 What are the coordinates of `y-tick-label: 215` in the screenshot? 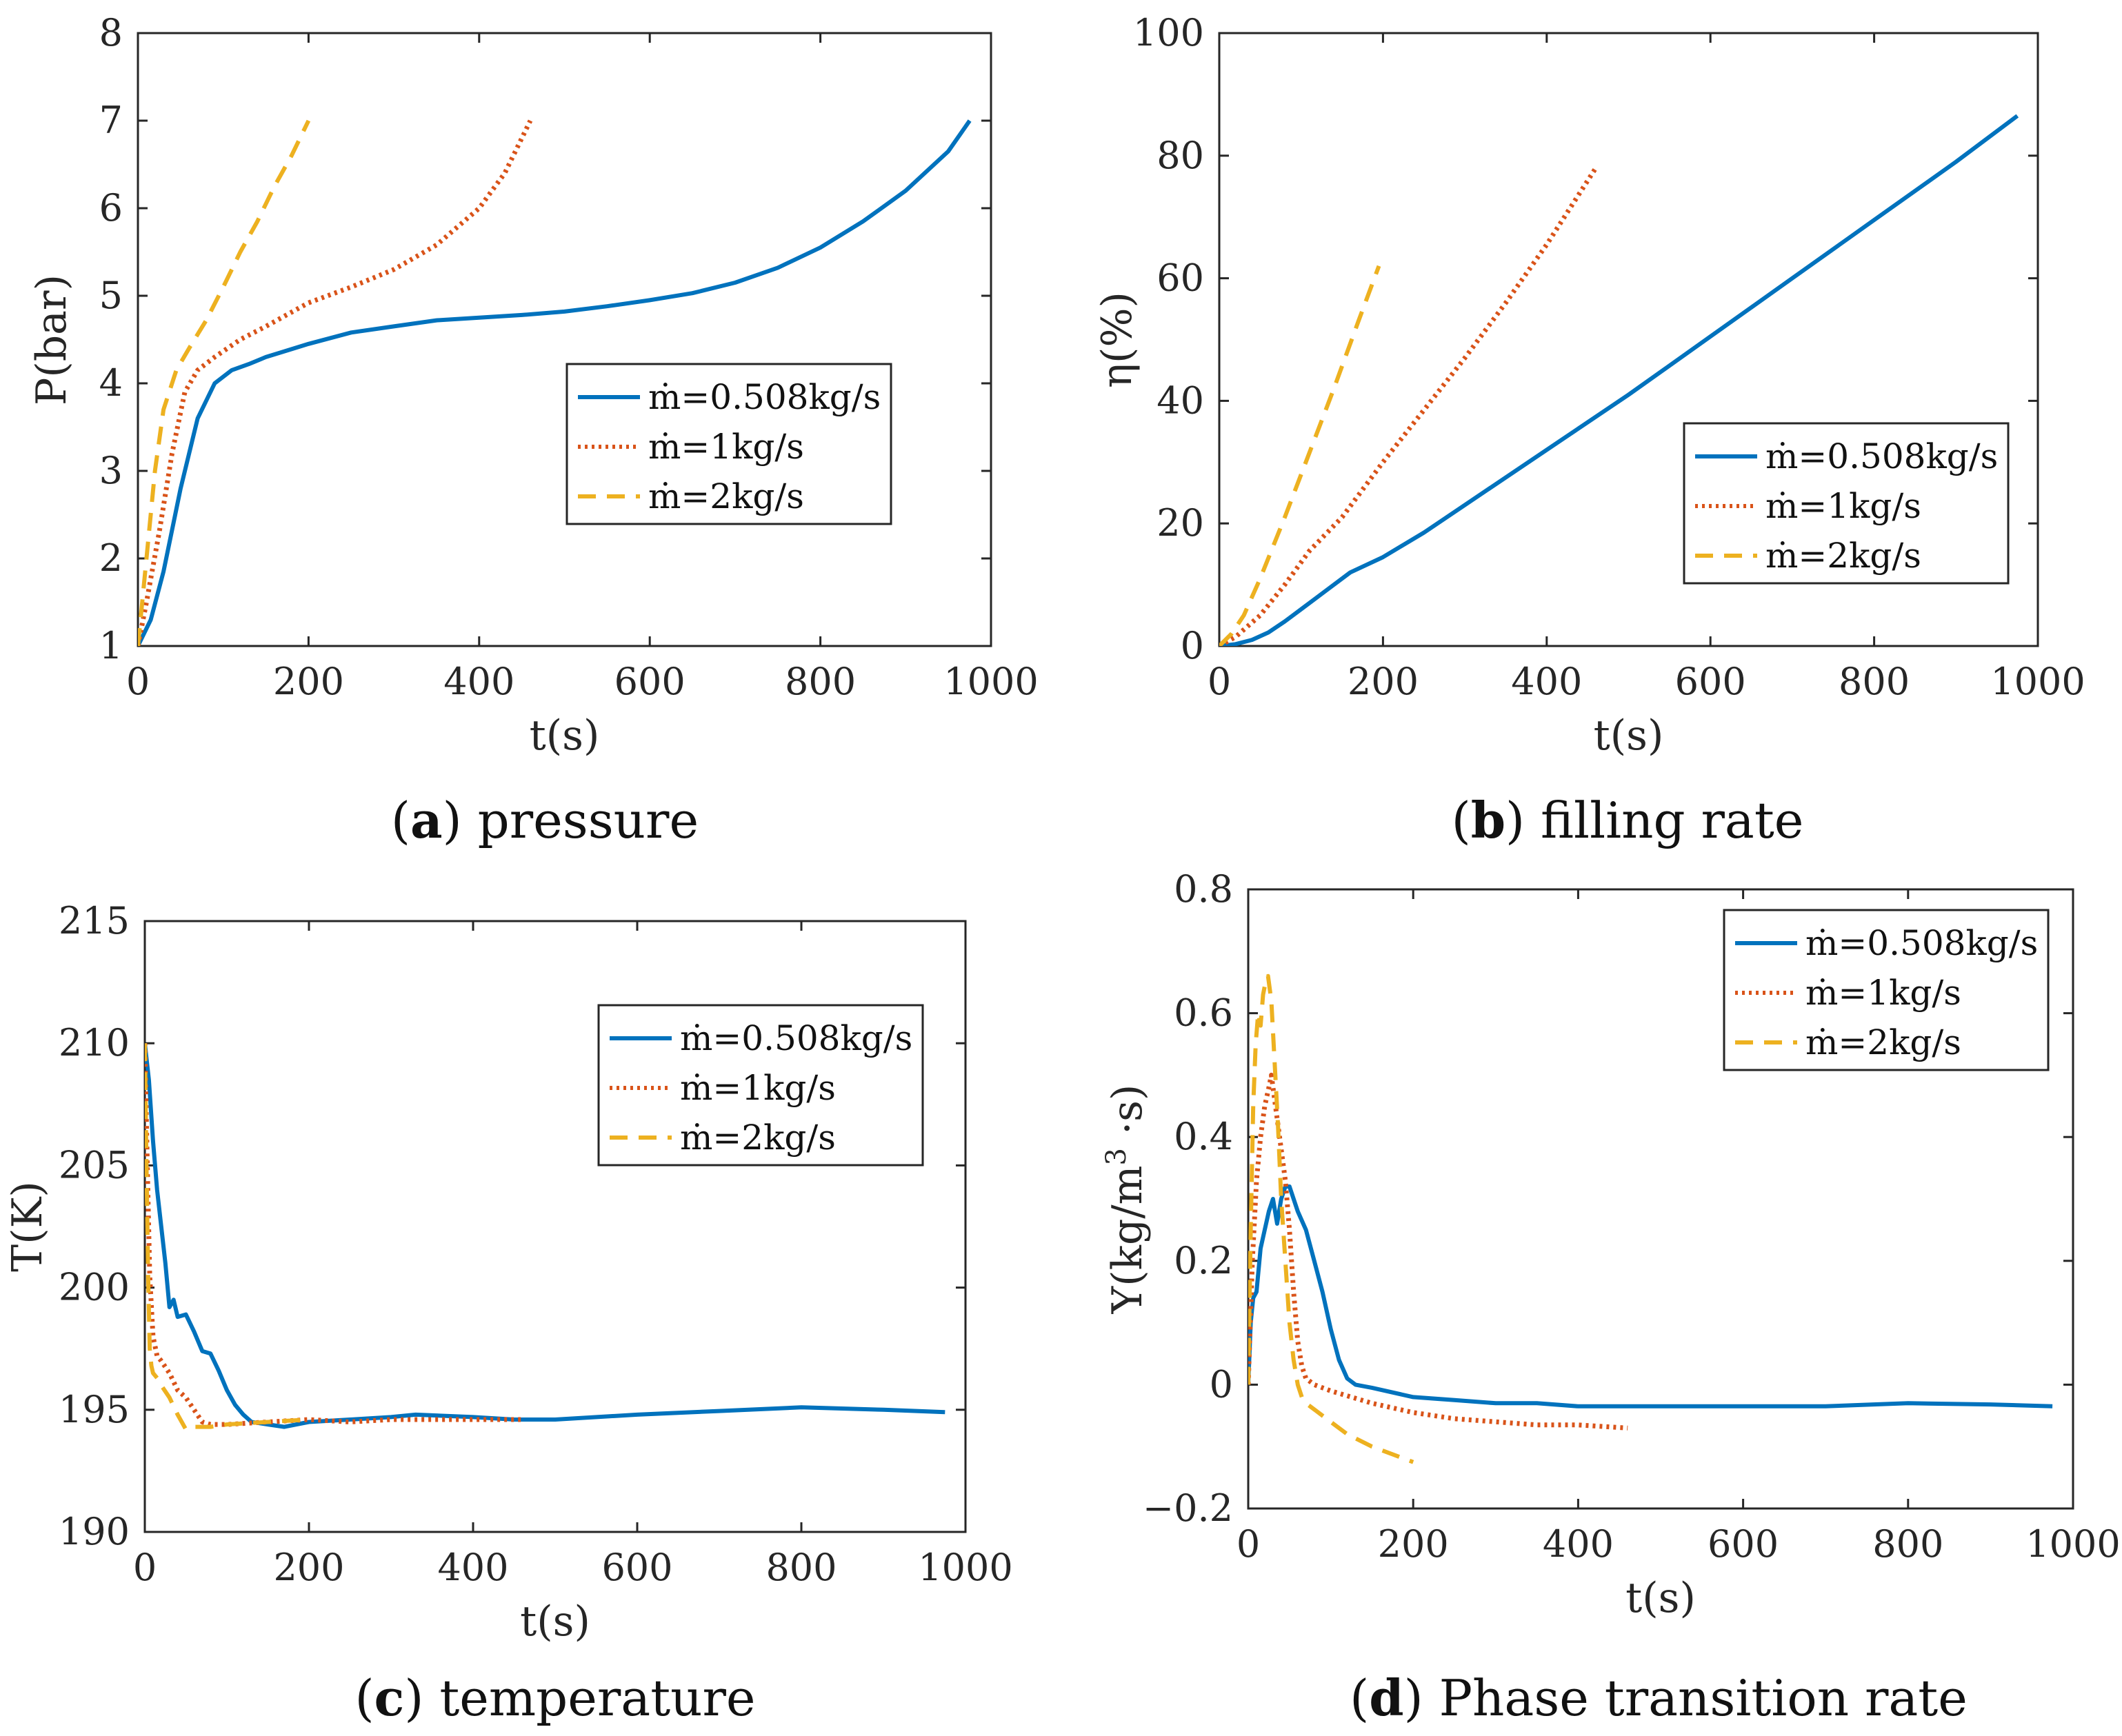 It's located at (94, 920).